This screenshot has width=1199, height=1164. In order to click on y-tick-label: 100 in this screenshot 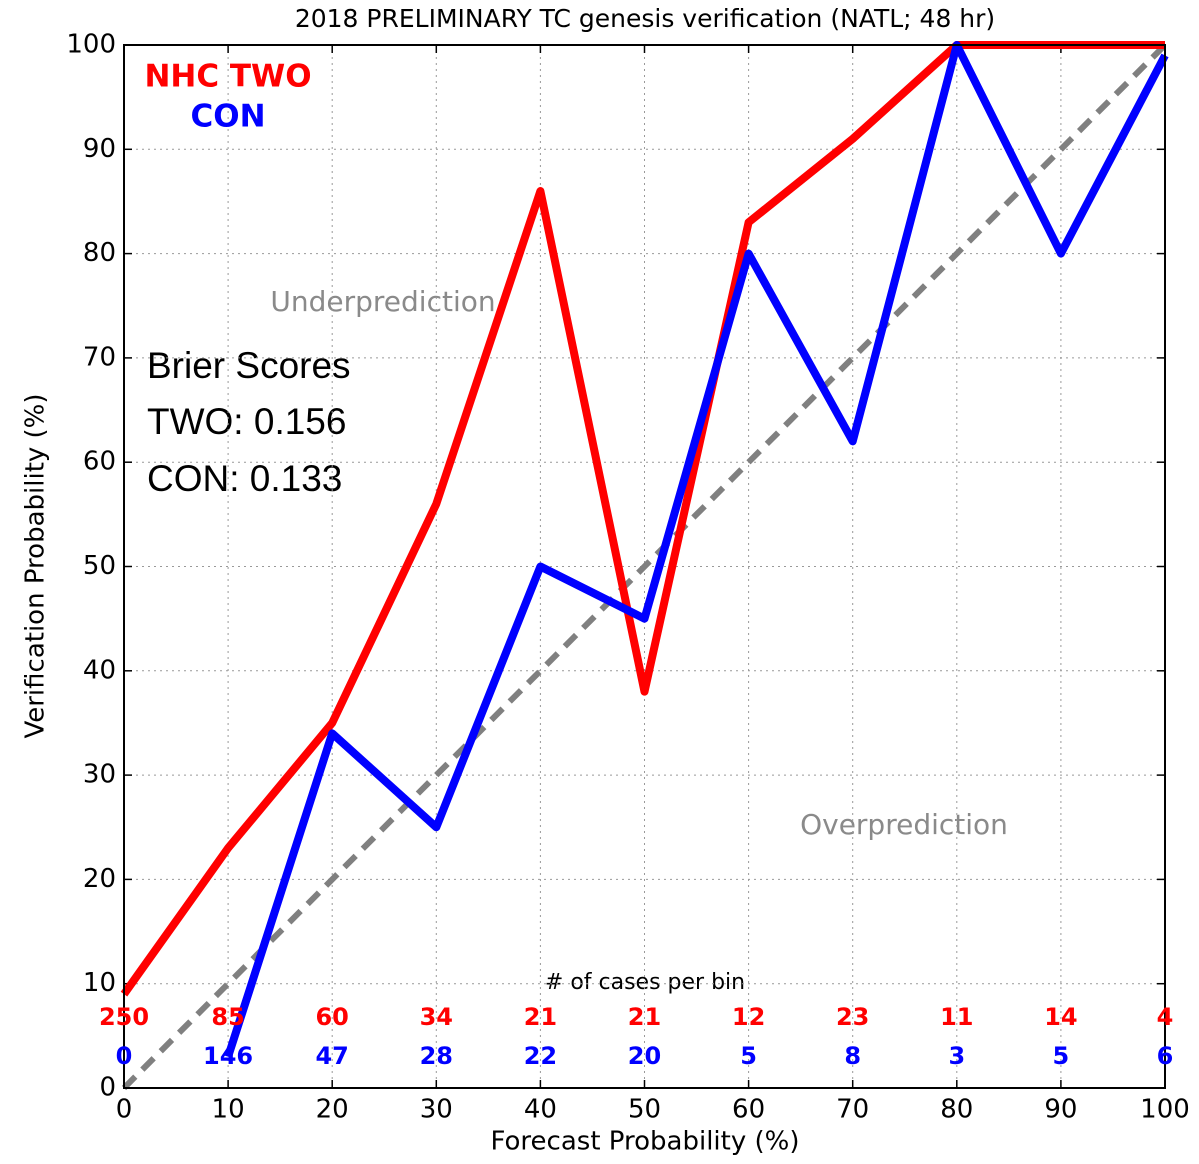, I will do `click(91, 45)`.